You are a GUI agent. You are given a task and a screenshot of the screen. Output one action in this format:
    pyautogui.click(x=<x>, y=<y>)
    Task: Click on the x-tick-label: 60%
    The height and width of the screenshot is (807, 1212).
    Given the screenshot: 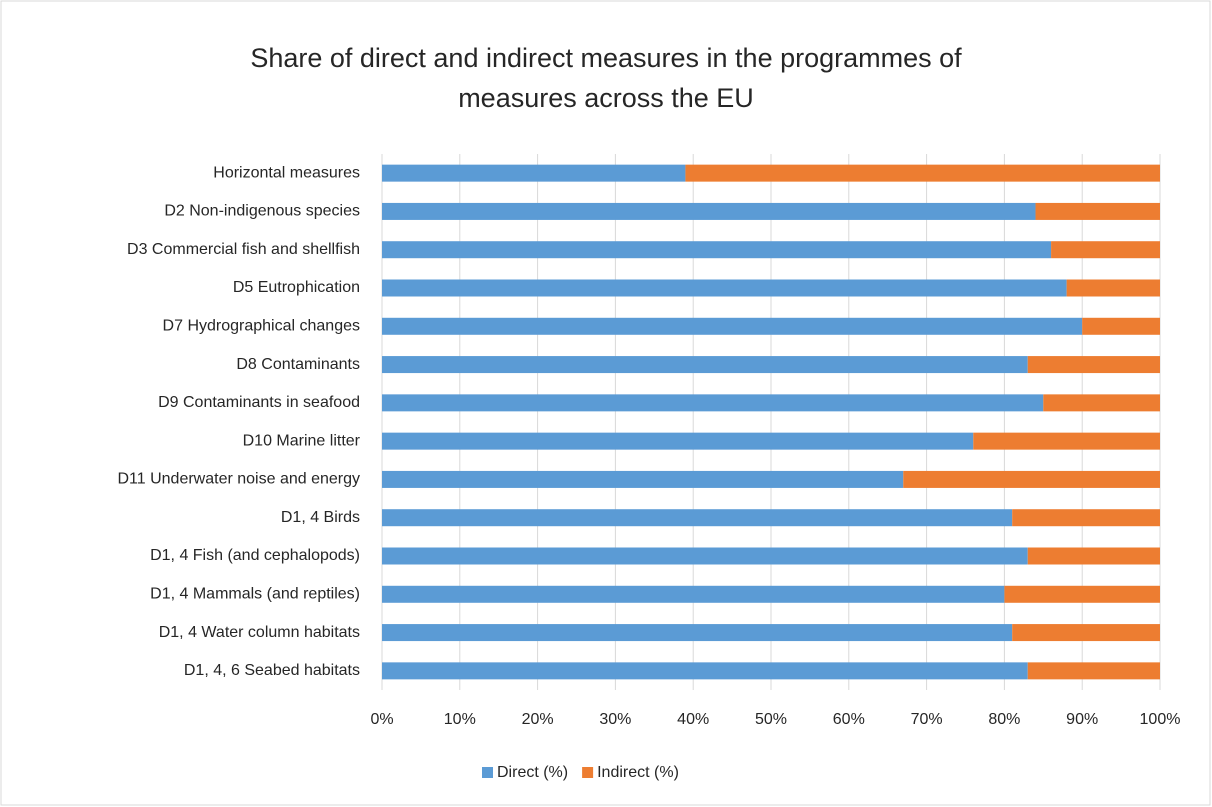 What is the action you would take?
    pyautogui.click(x=849, y=719)
    